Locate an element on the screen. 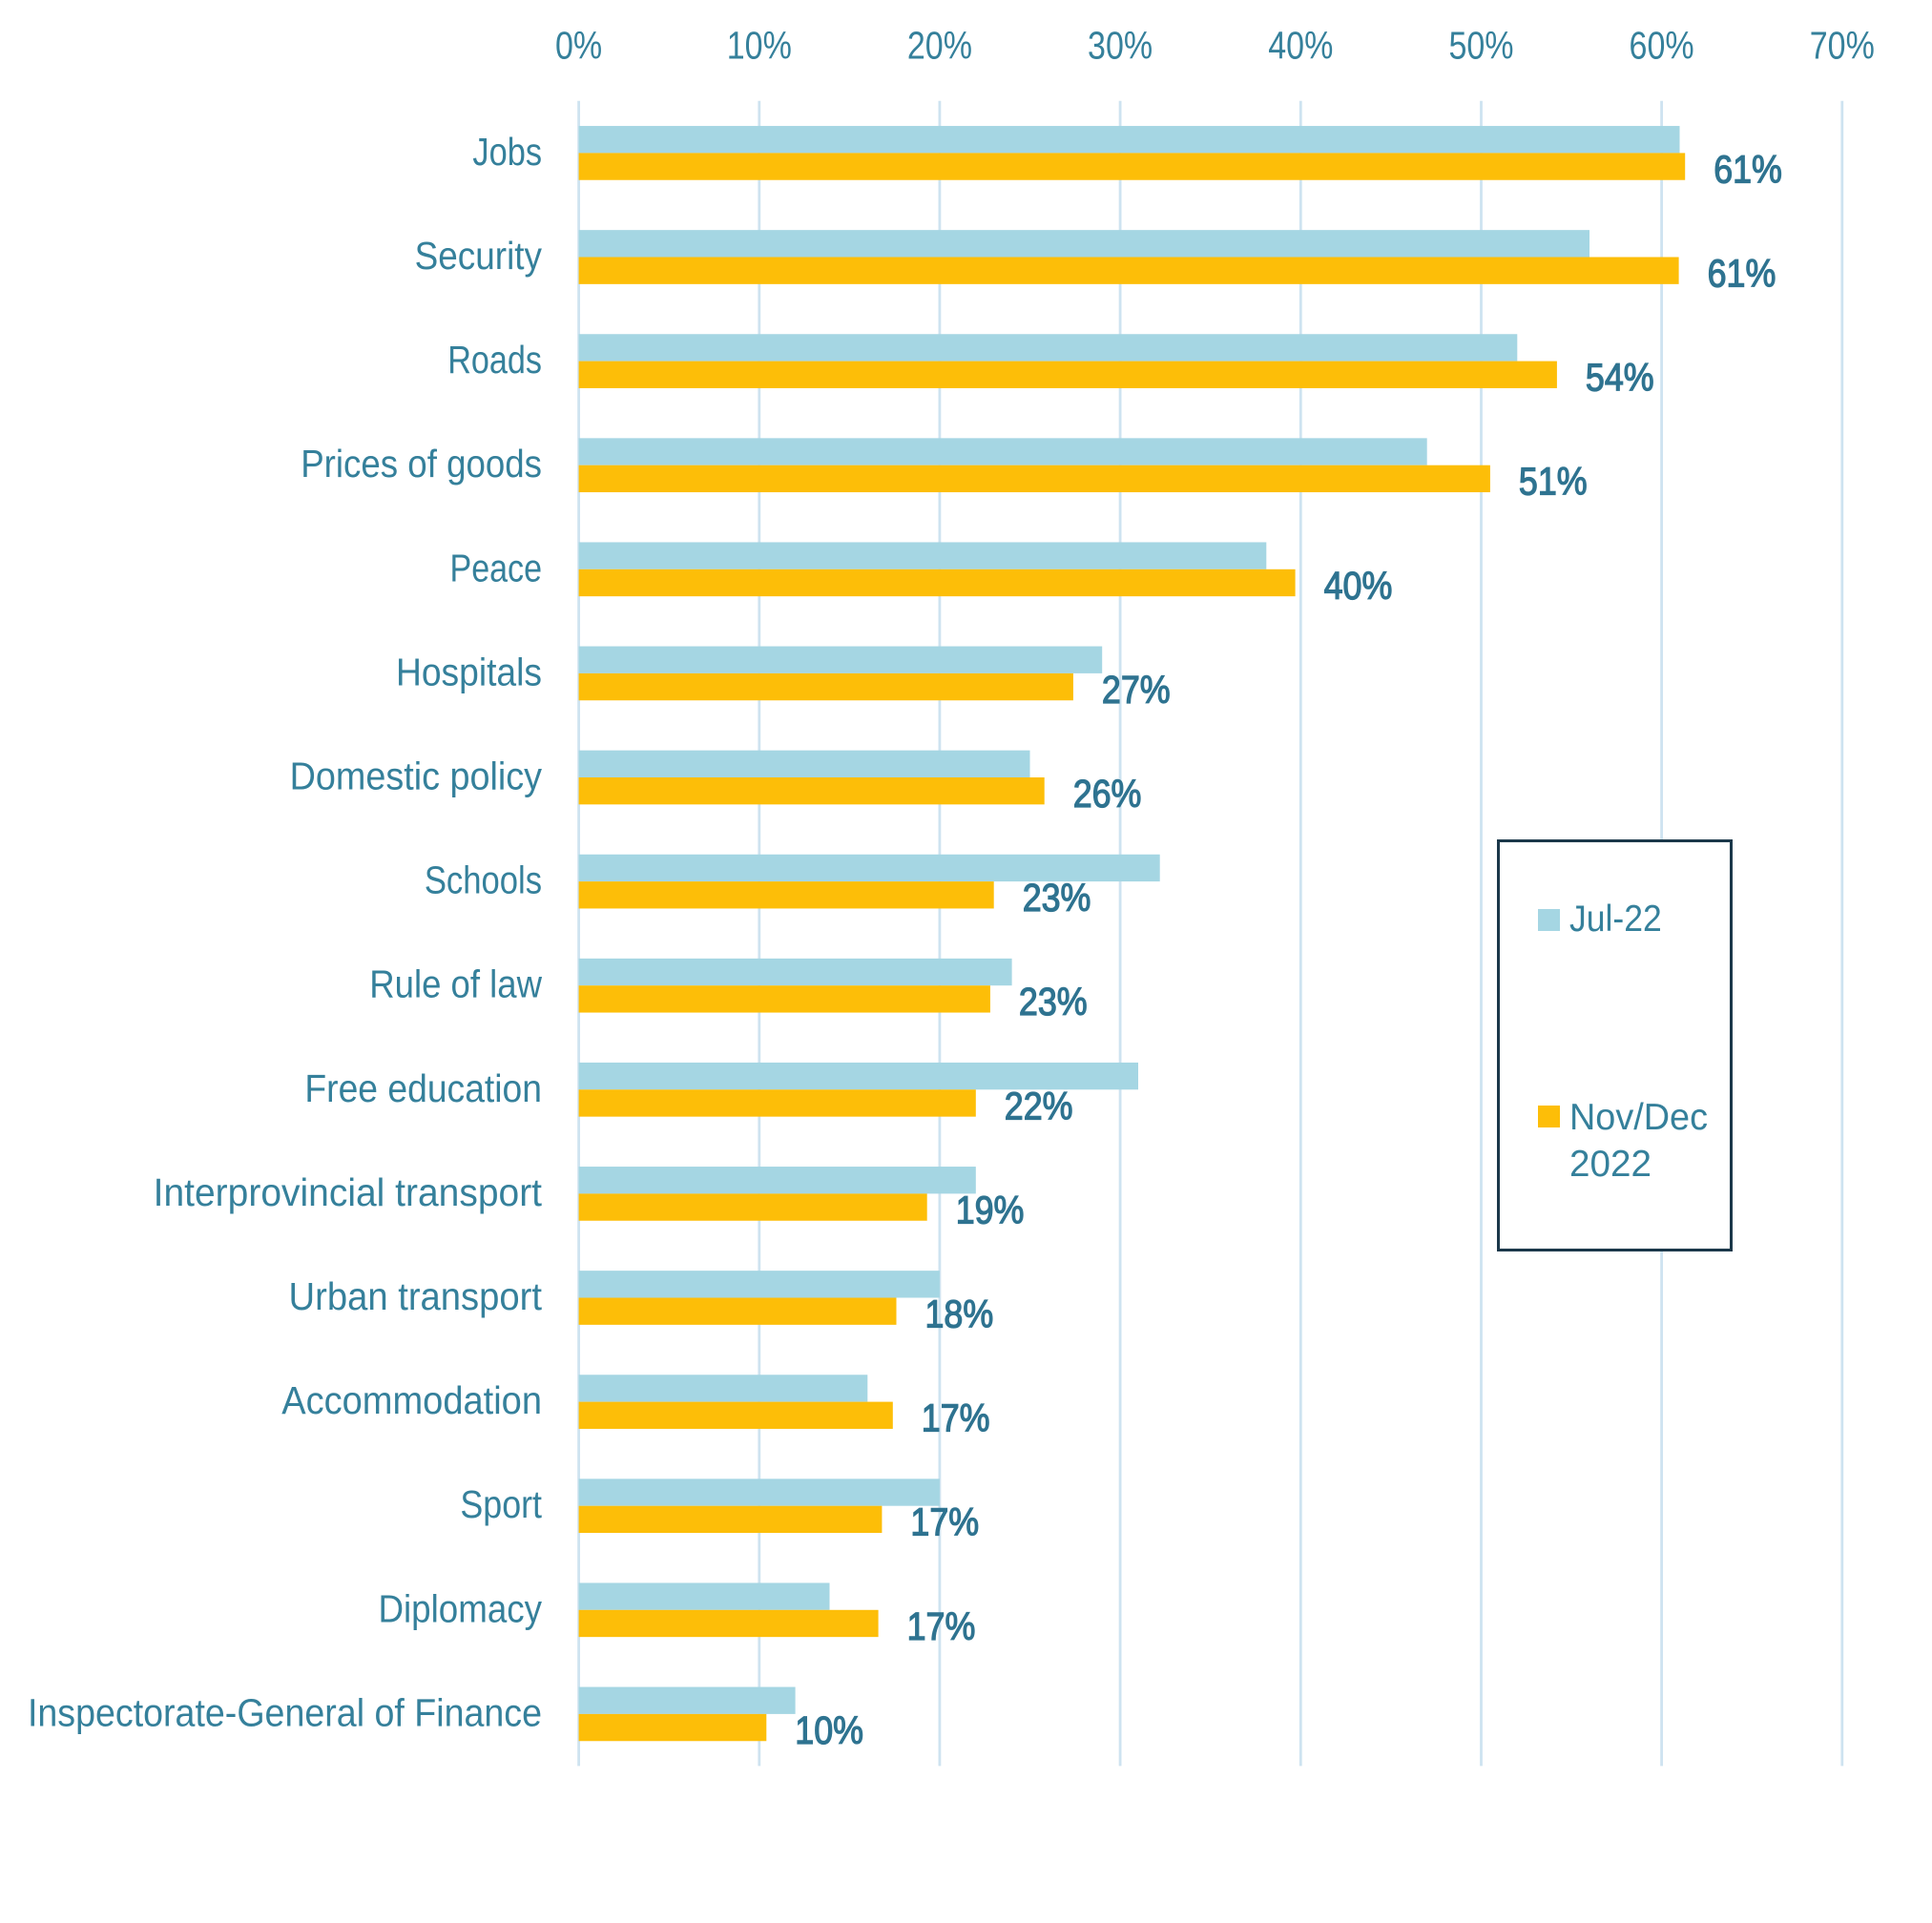  svg-text: 22% is located at coordinates (1039, 1106).